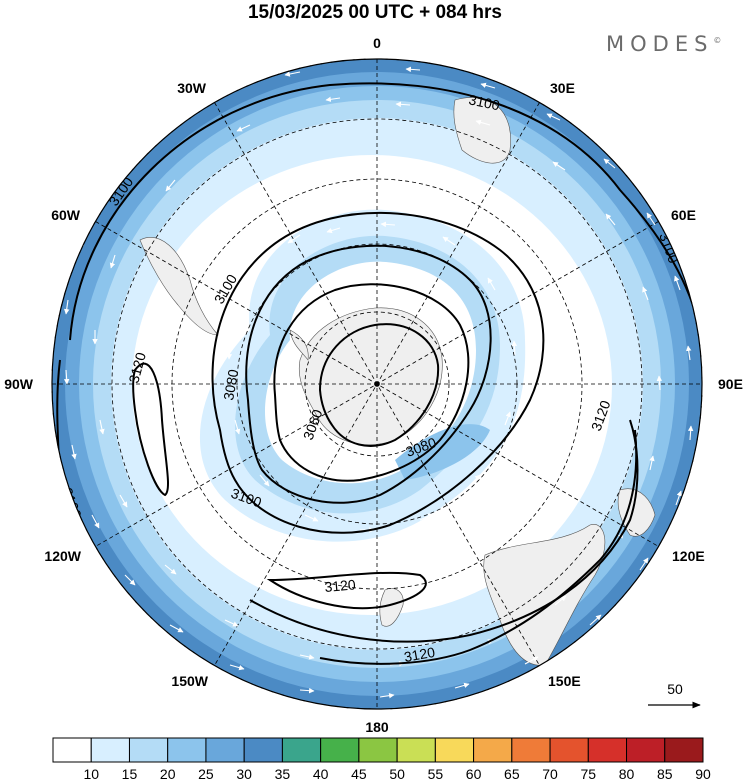  I want to click on lon-label-90e: 90E, so click(730, 384).